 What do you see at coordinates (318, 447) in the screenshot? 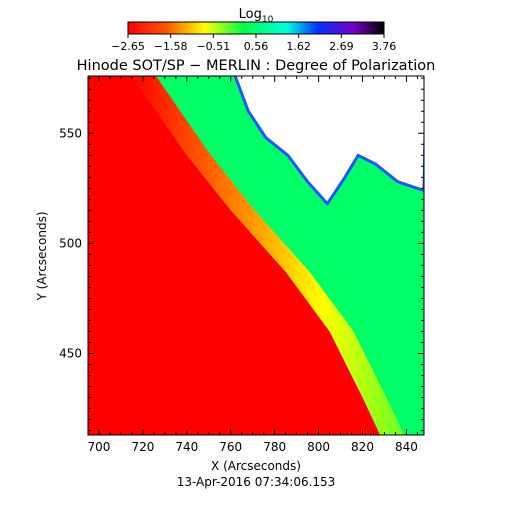
I see `x-tick-label: 800` at bounding box center [318, 447].